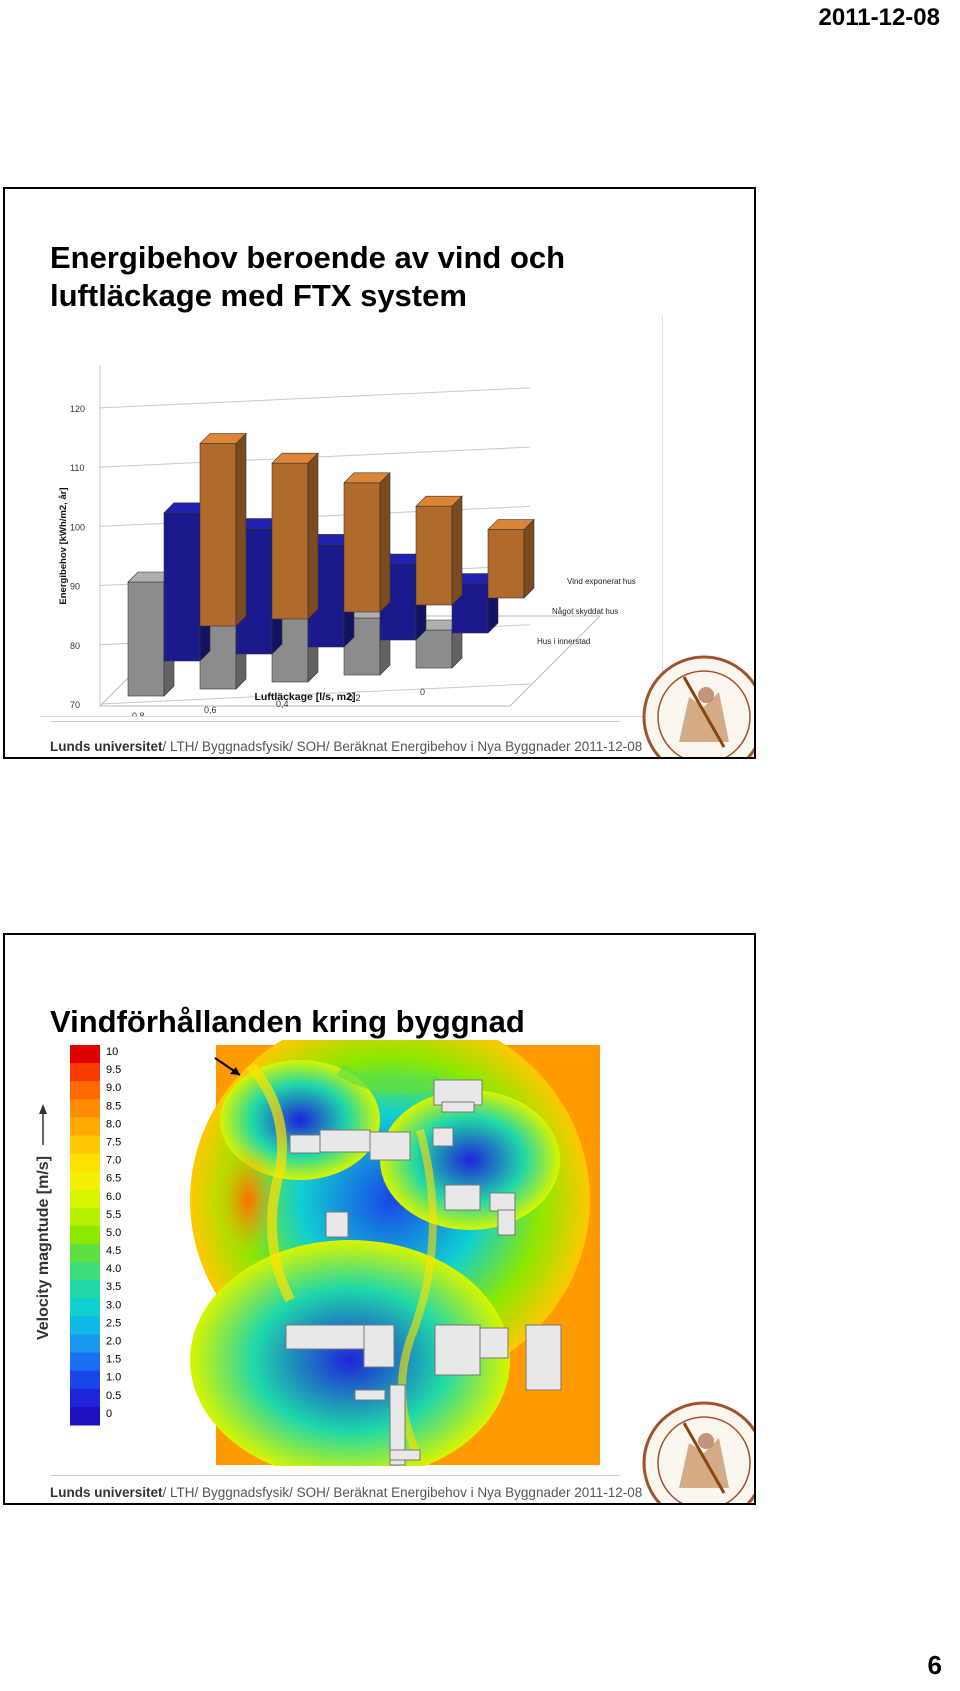 The height and width of the screenshot is (1691, 960). I want to click on series-label: Vind exponerat hus, so click(601, 581).